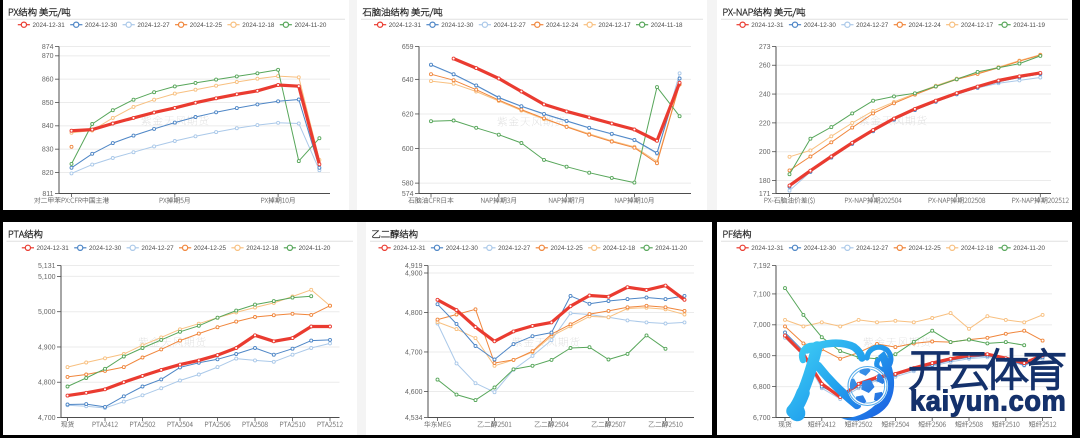 The height and width of the screenshot is (438, 1080). I want to click on svg-text: 7,000, so click(762, 325).